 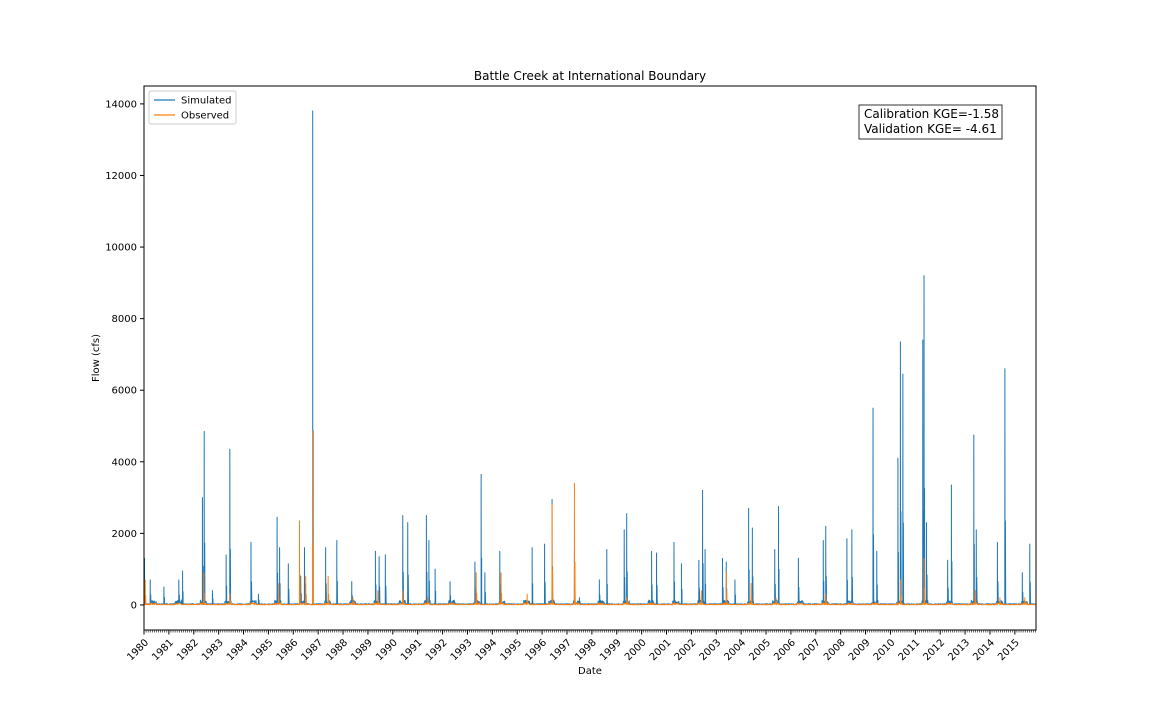 I want to click on x-tick-label: 1986, so click(x=288, y=650).